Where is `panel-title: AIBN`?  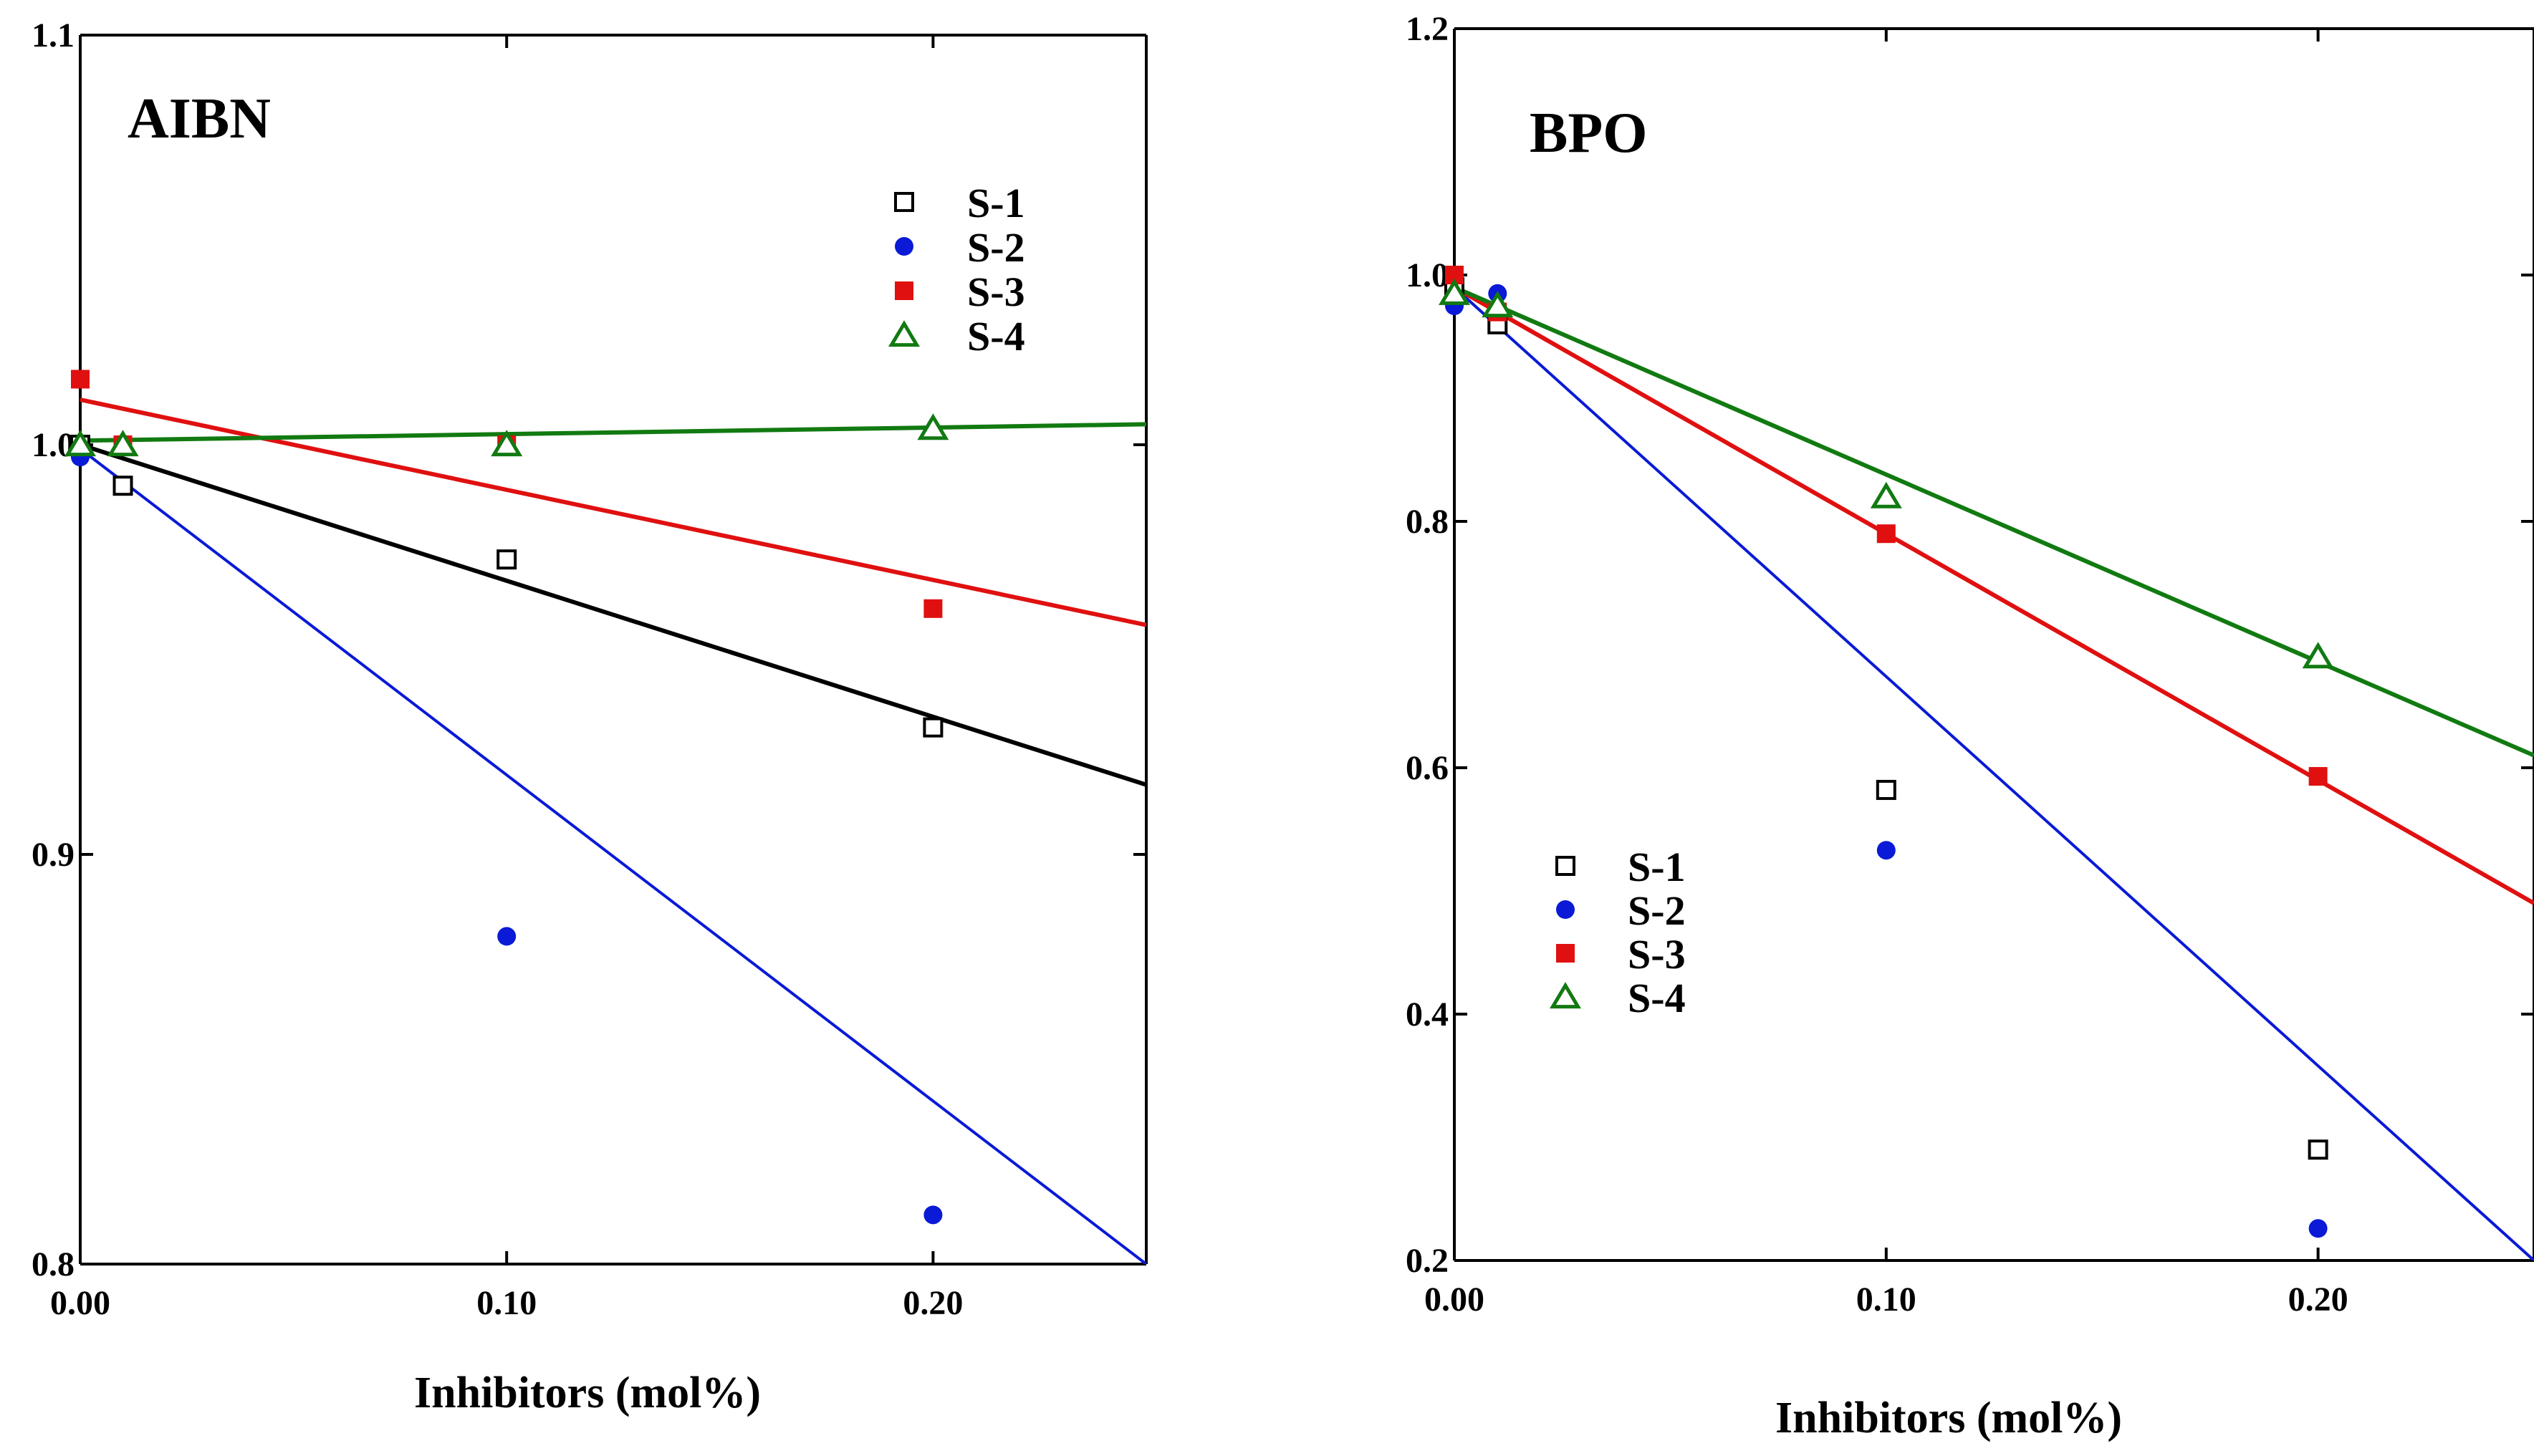 panel-title: AIBN is located at coordinates (199, 118).